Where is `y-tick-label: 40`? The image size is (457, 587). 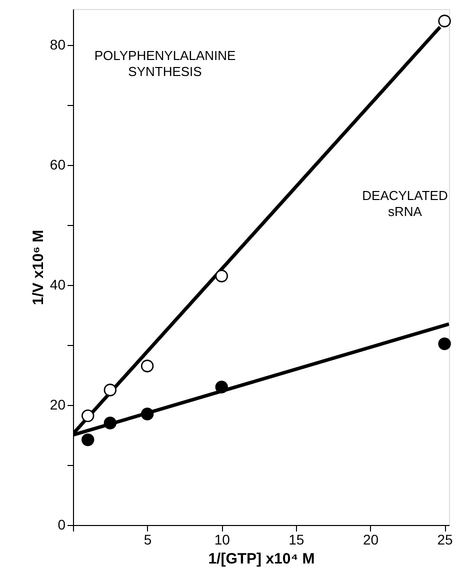
y-tick-label: 40 is located at coordinates (58, 284).